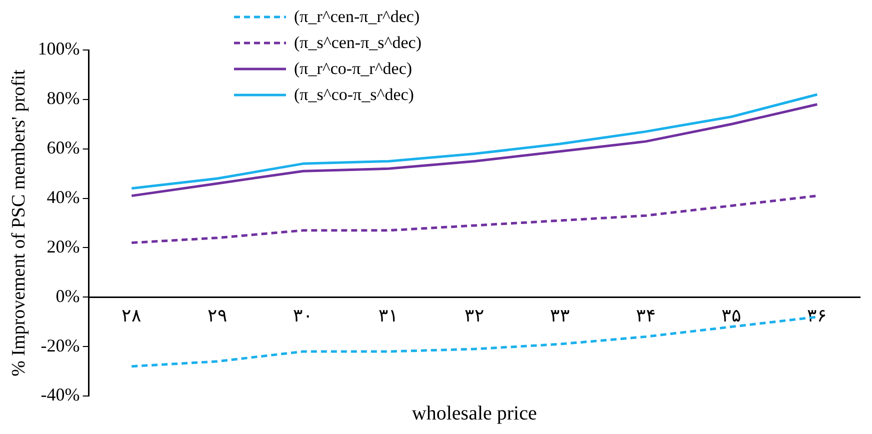  What do you see at coordinates (474, 316) in the screenshot?
I see `x-tick-label: ۳۲` at bounding box center [474, 316].